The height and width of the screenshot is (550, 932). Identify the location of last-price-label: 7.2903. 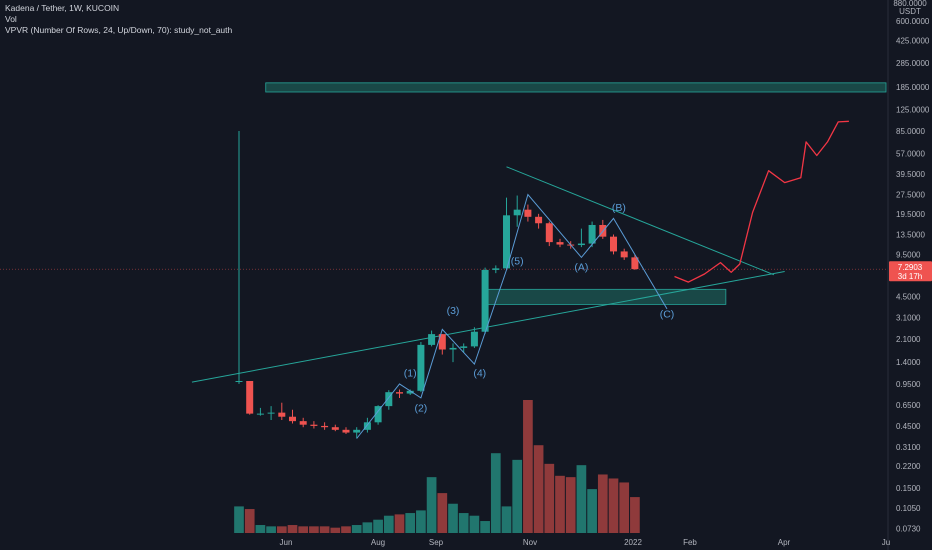
(910, 267).